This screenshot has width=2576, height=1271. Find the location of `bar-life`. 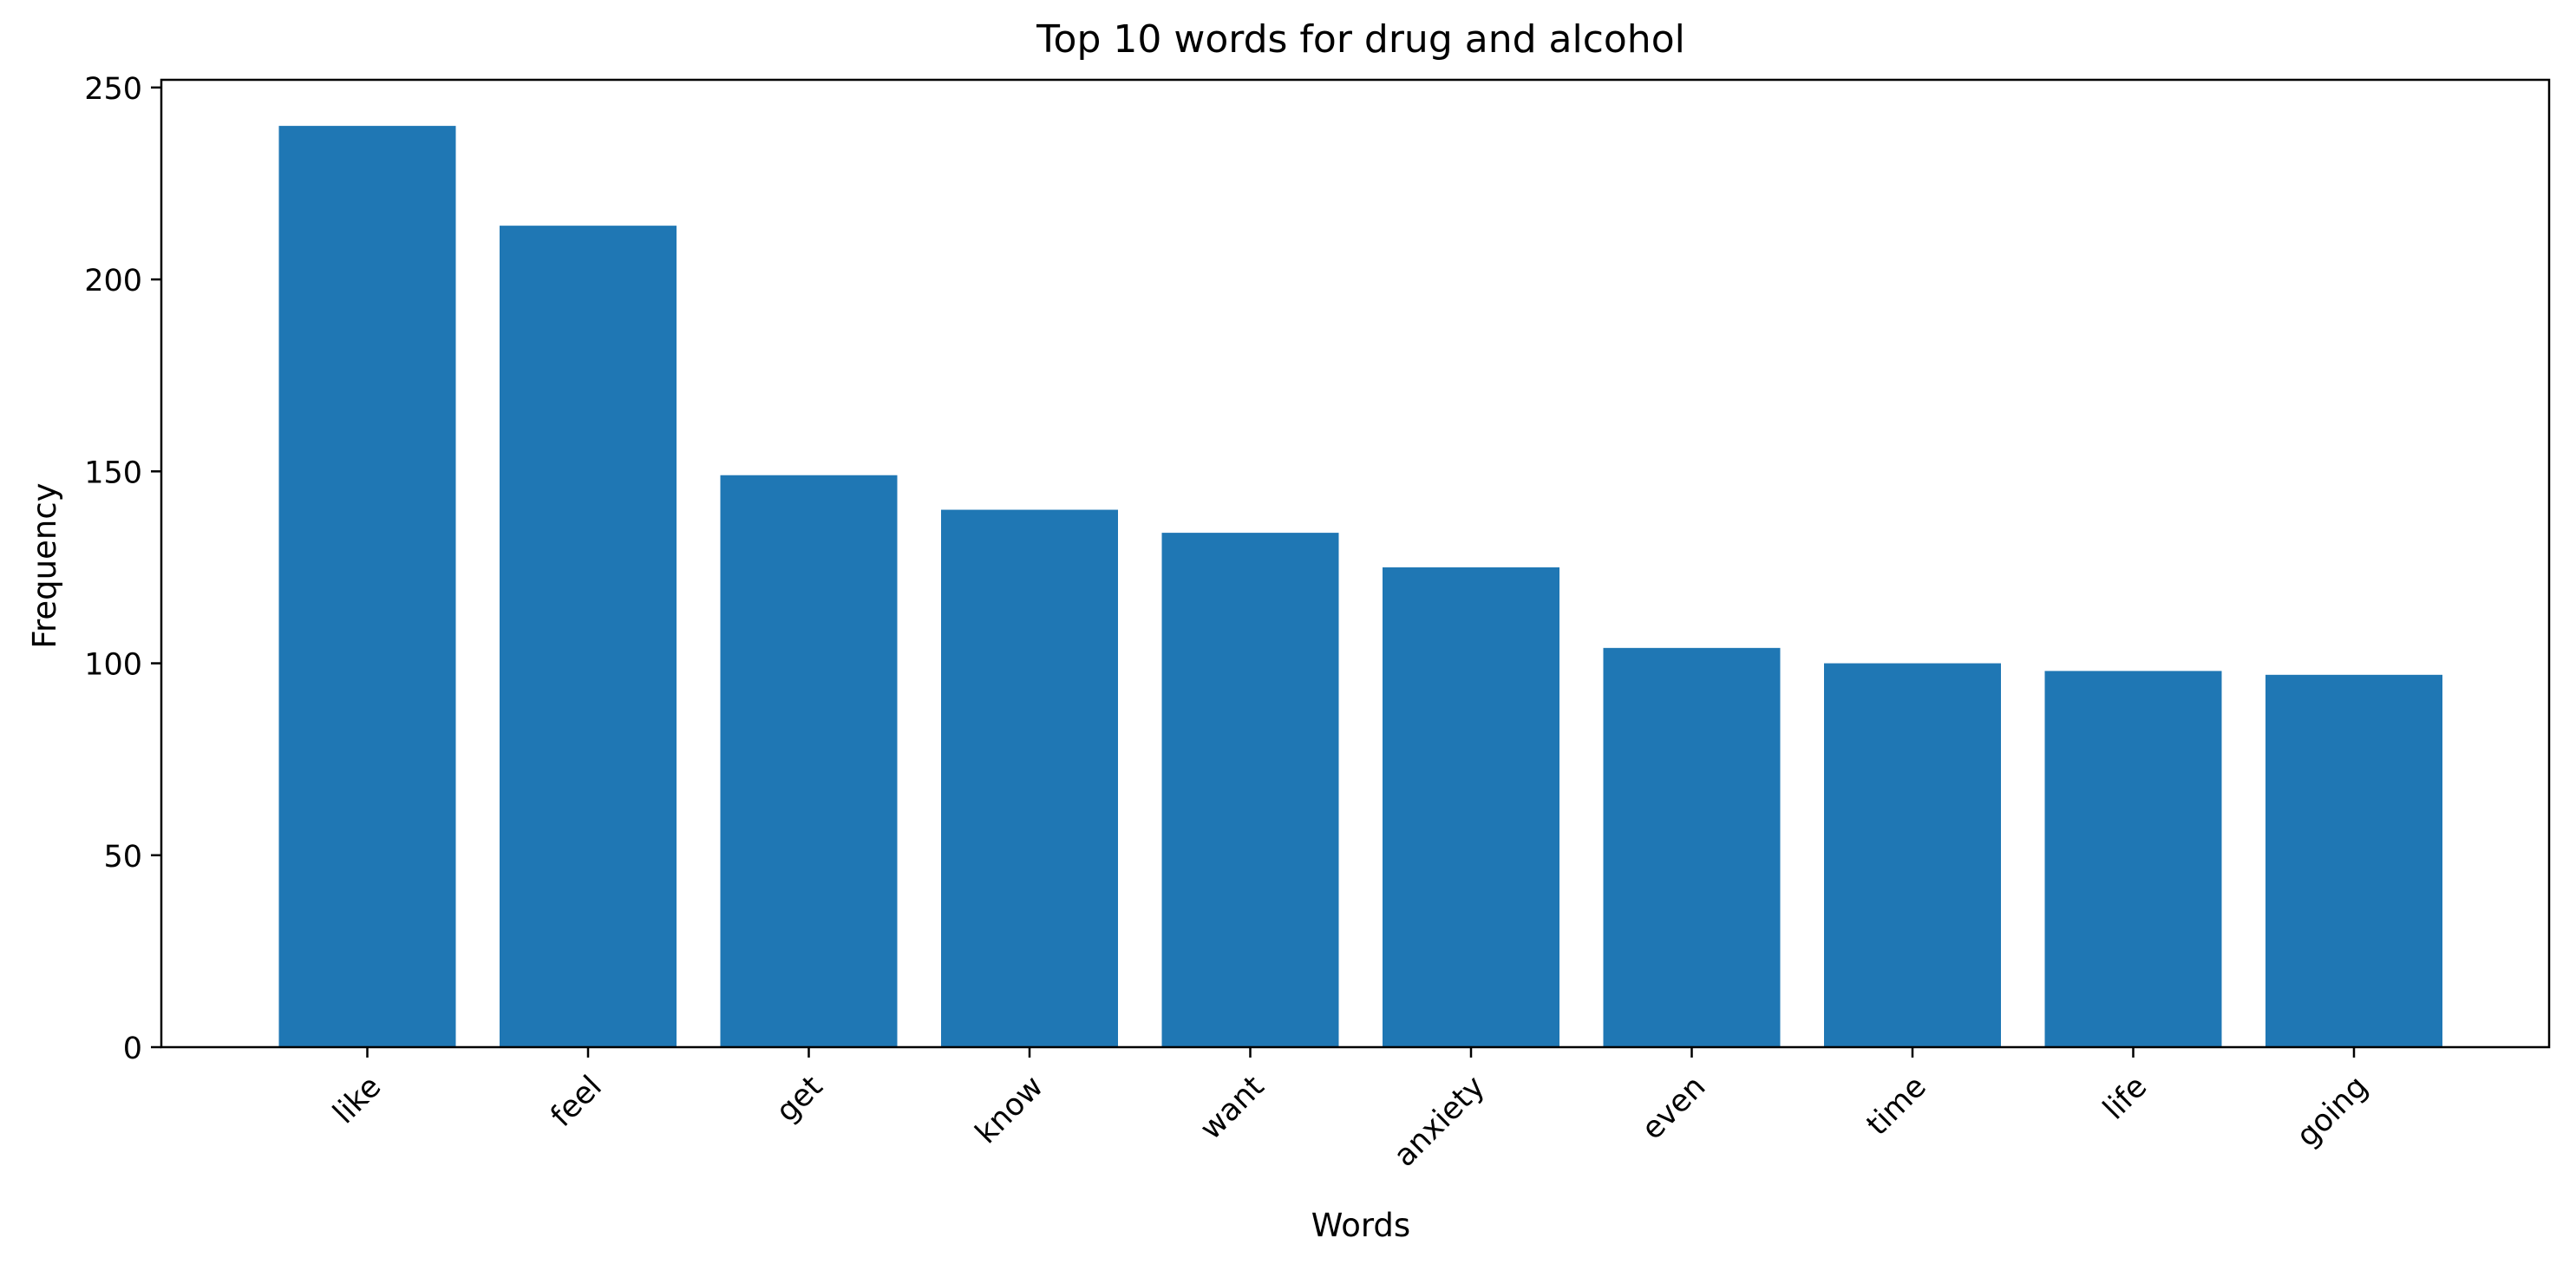

bar-life is located at coordinates (2133, 859).